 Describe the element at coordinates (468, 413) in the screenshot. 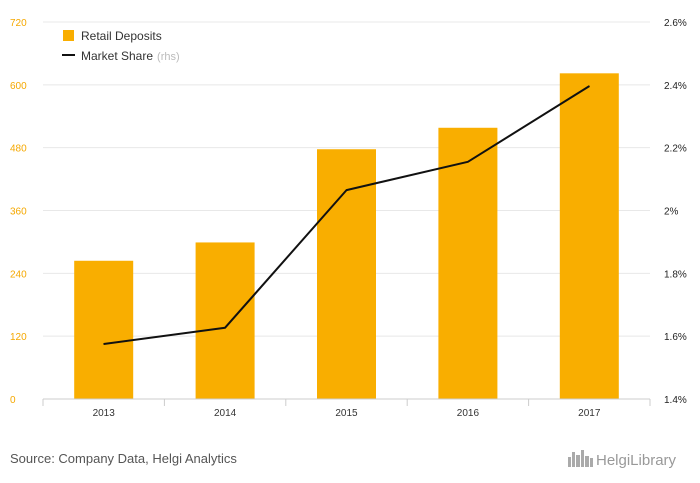

I see `x-tick-label: 2016` at that location.